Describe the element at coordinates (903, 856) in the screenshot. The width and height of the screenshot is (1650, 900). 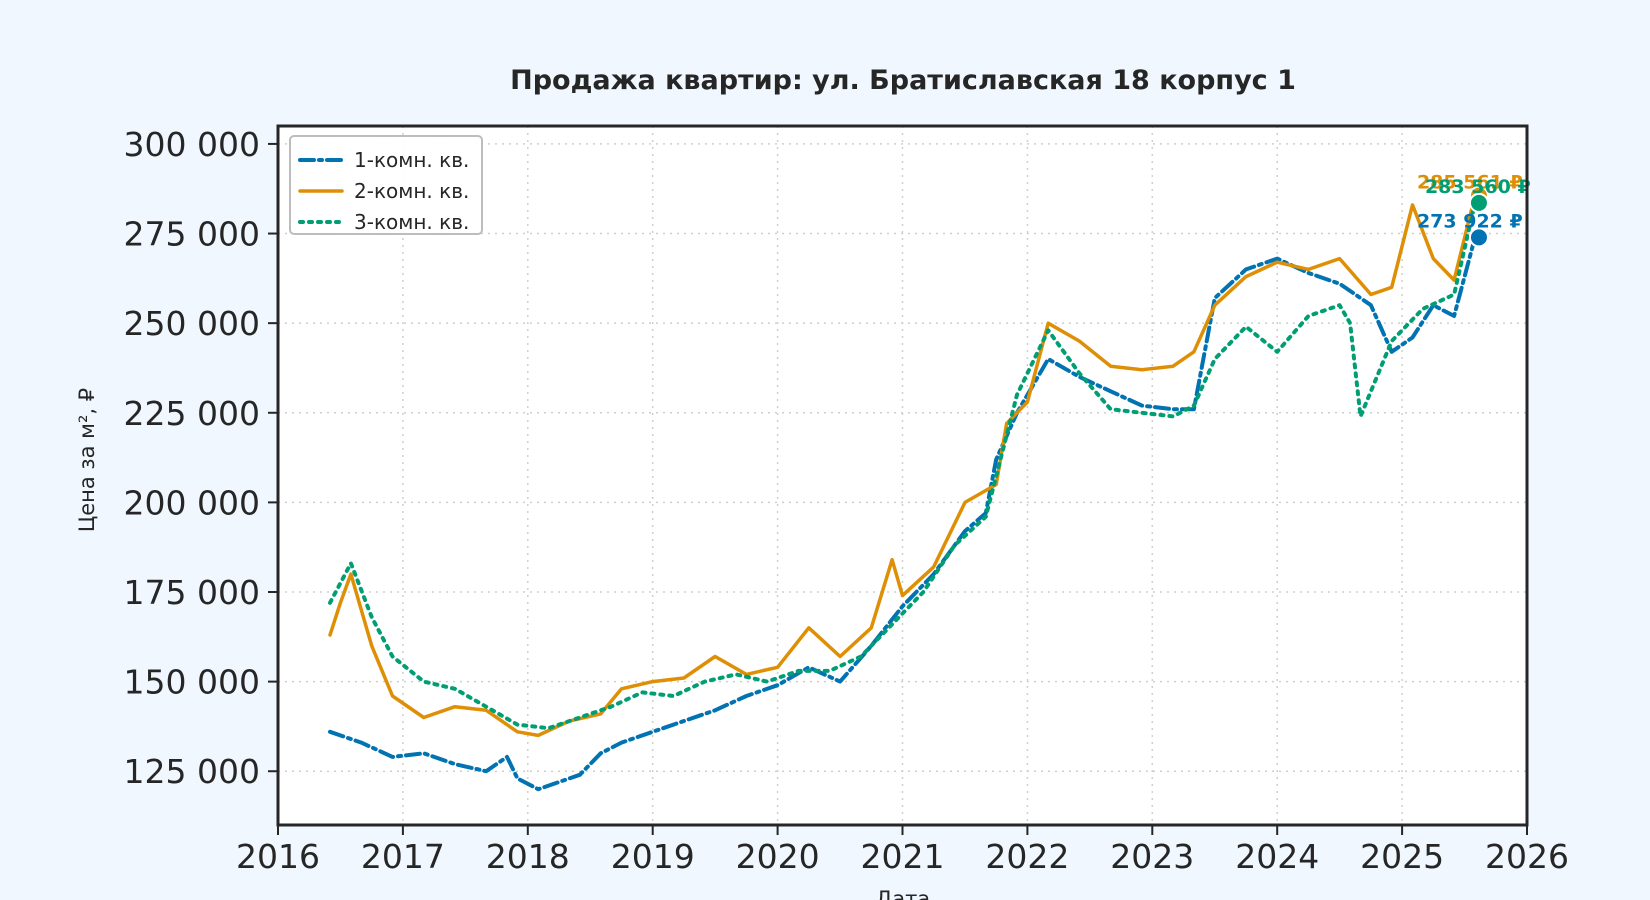
I see `x-tick-label: 2021` at that location.